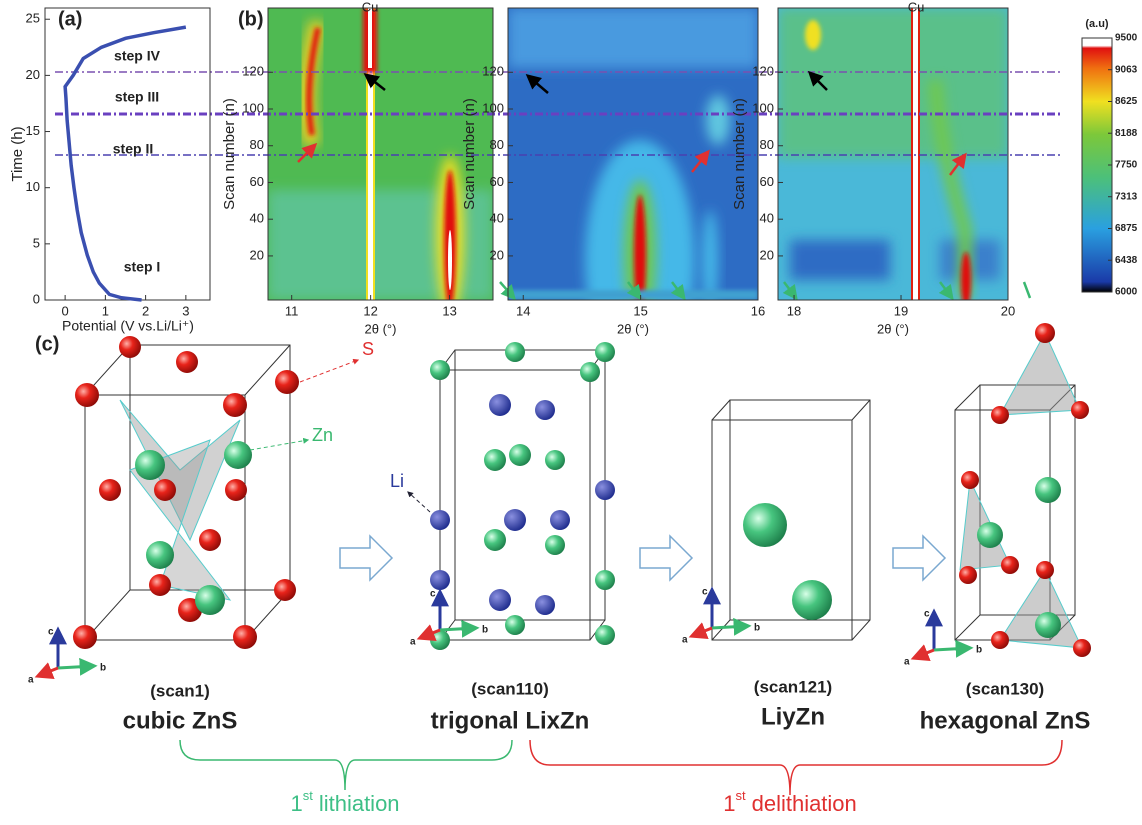 This screenshot has width=1142, height=825. I want to click on y-tick-label: 0, so click(36, 298).